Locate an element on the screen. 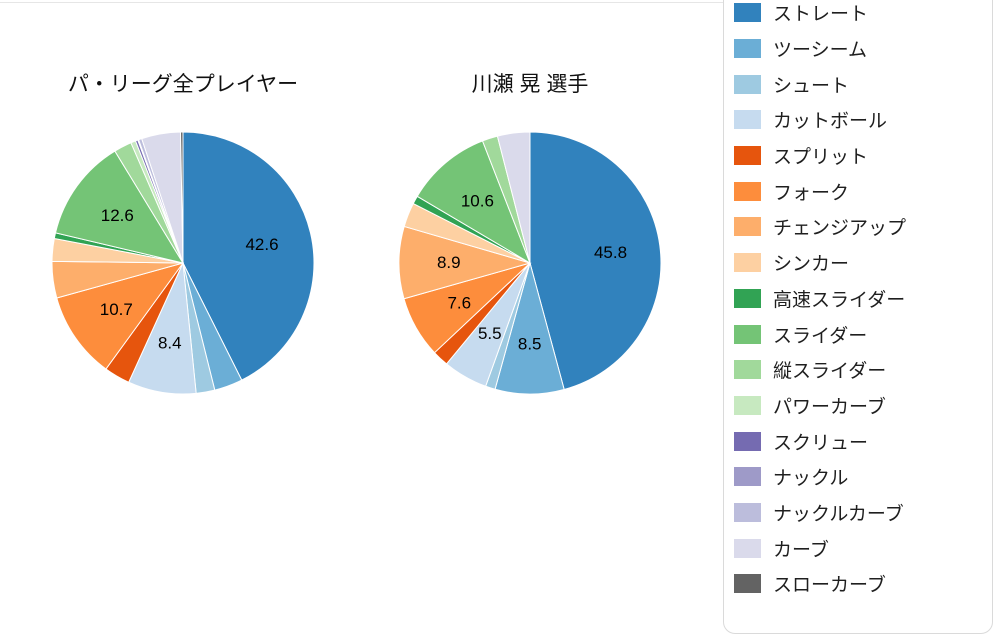 The image size is (1000, 634). pie-league-canvas: 42.6 8.4 10.7 12.6 is located at coordinates (183, 263).